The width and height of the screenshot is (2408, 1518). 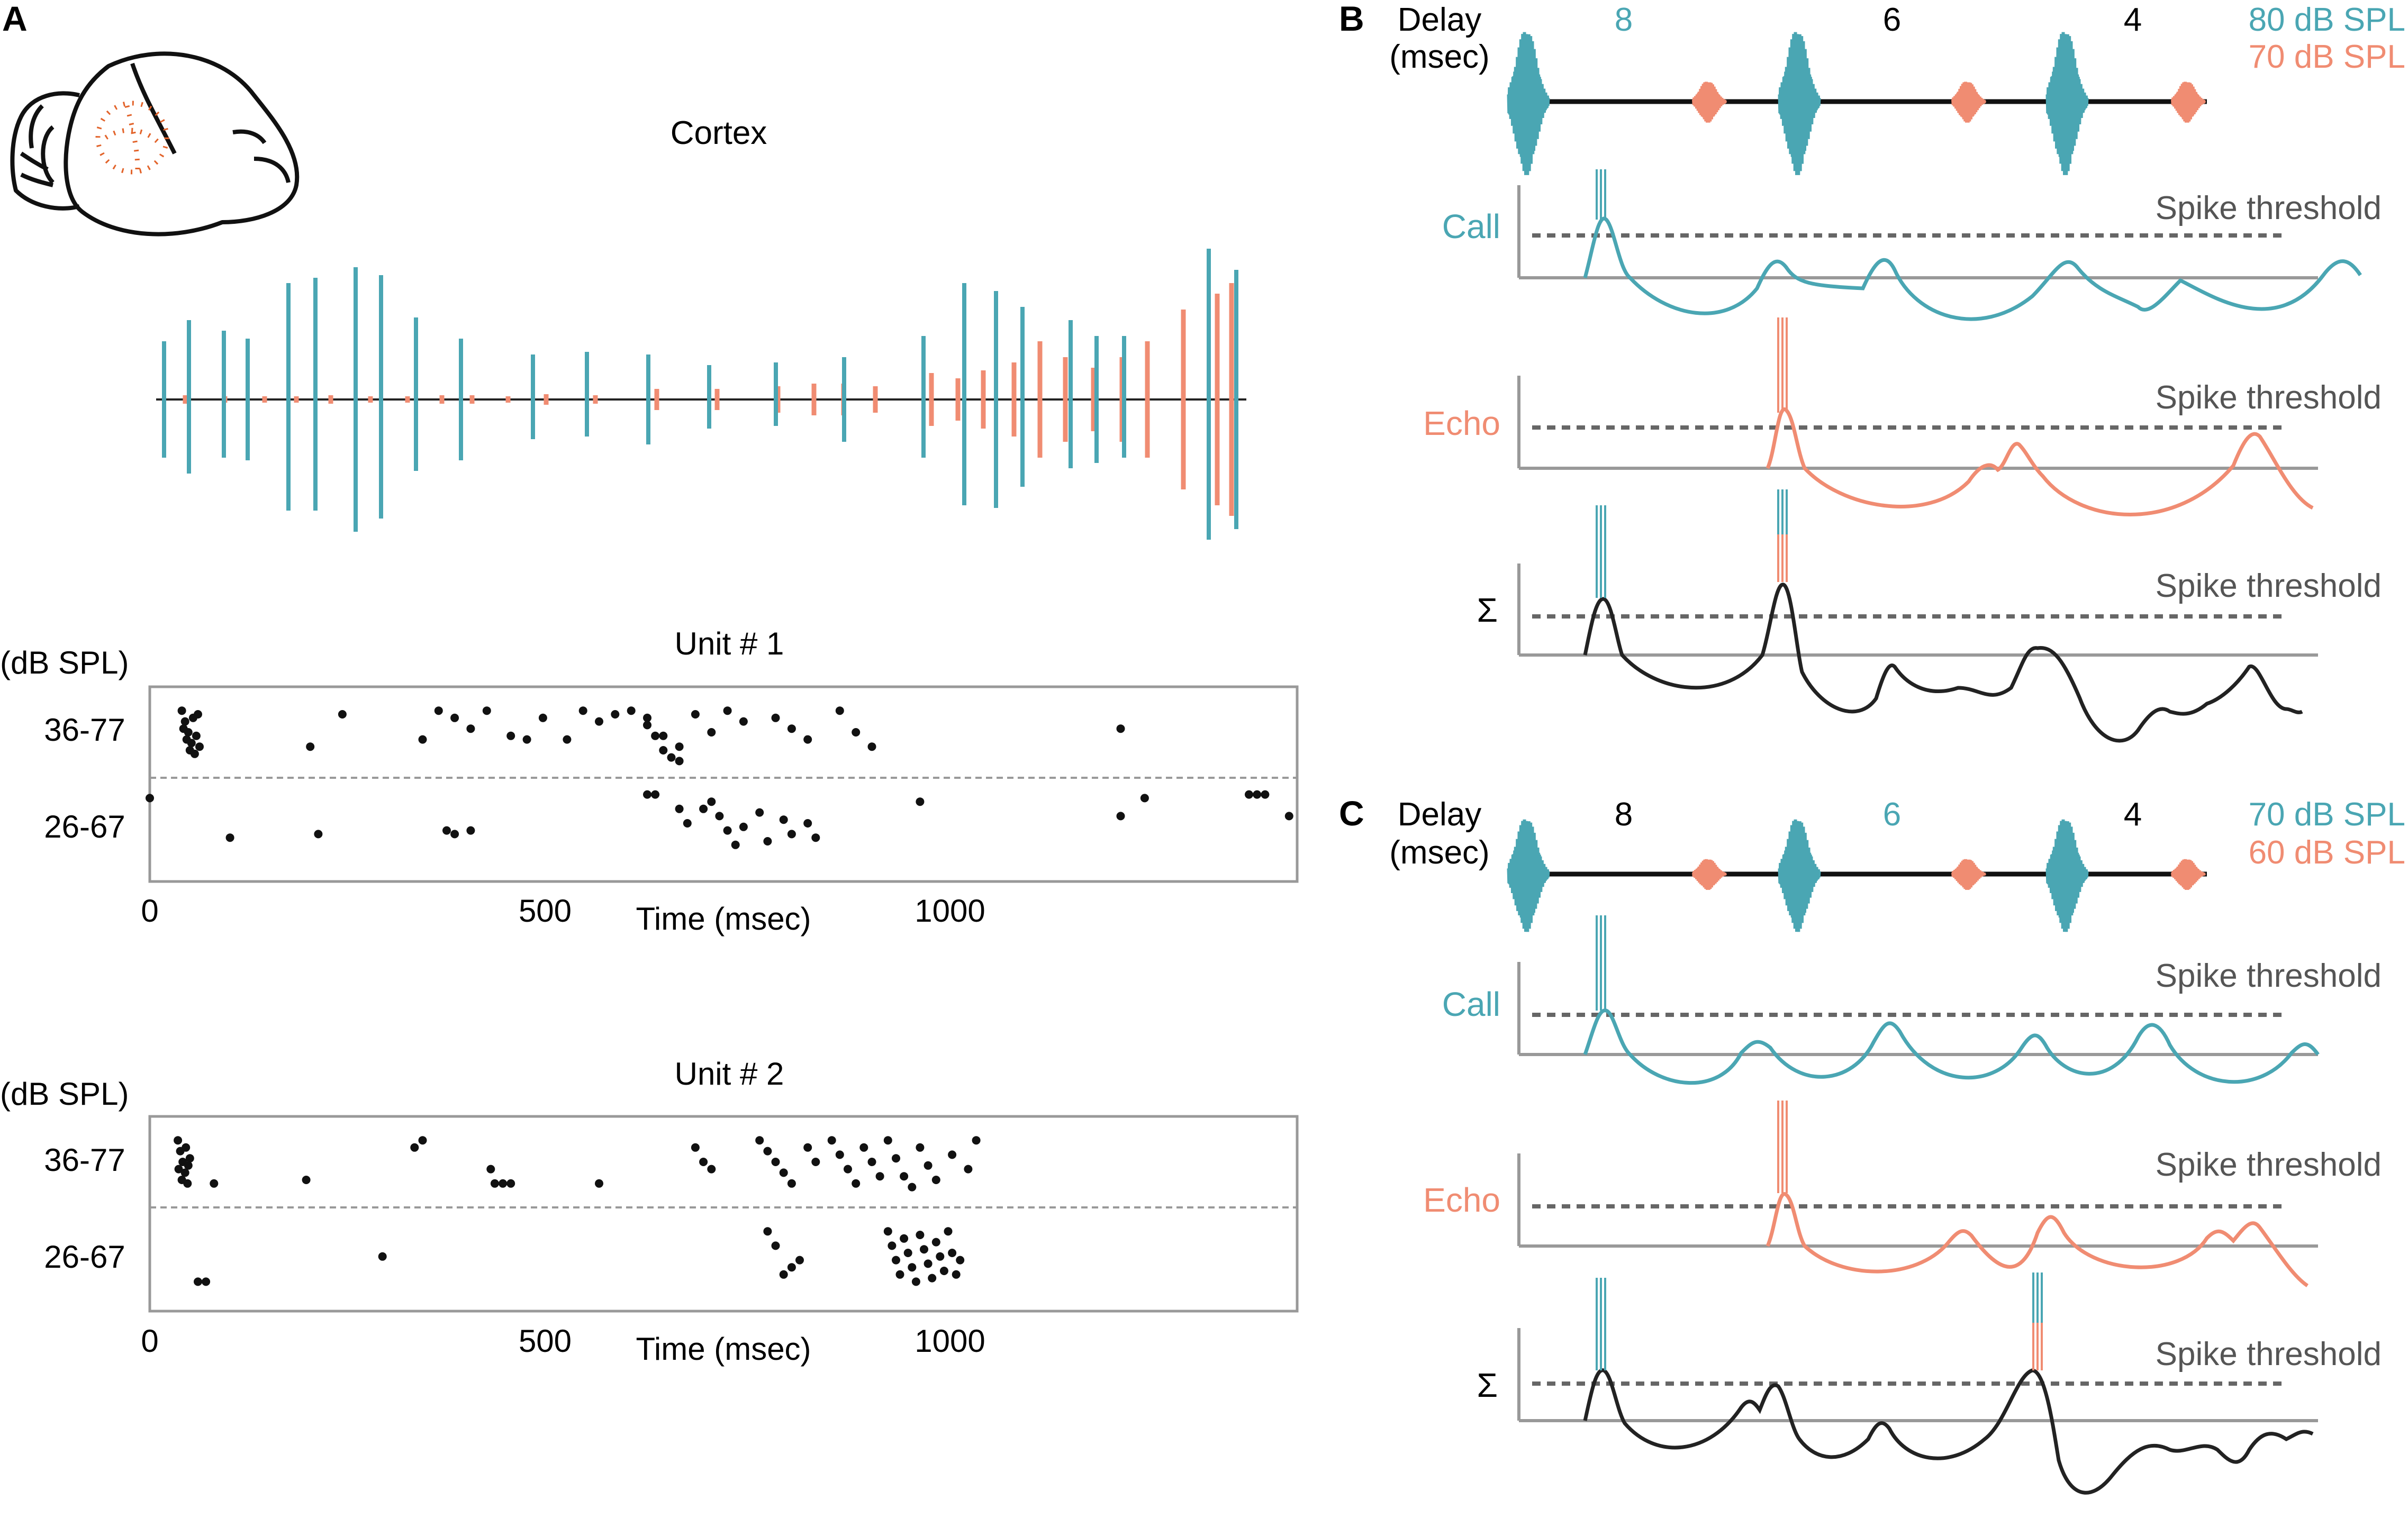 What do you see at coordinates (84, 730) in the screenshot?
I see `unit-1-row-label-1: 36-77` at bounding box center [84, 730].